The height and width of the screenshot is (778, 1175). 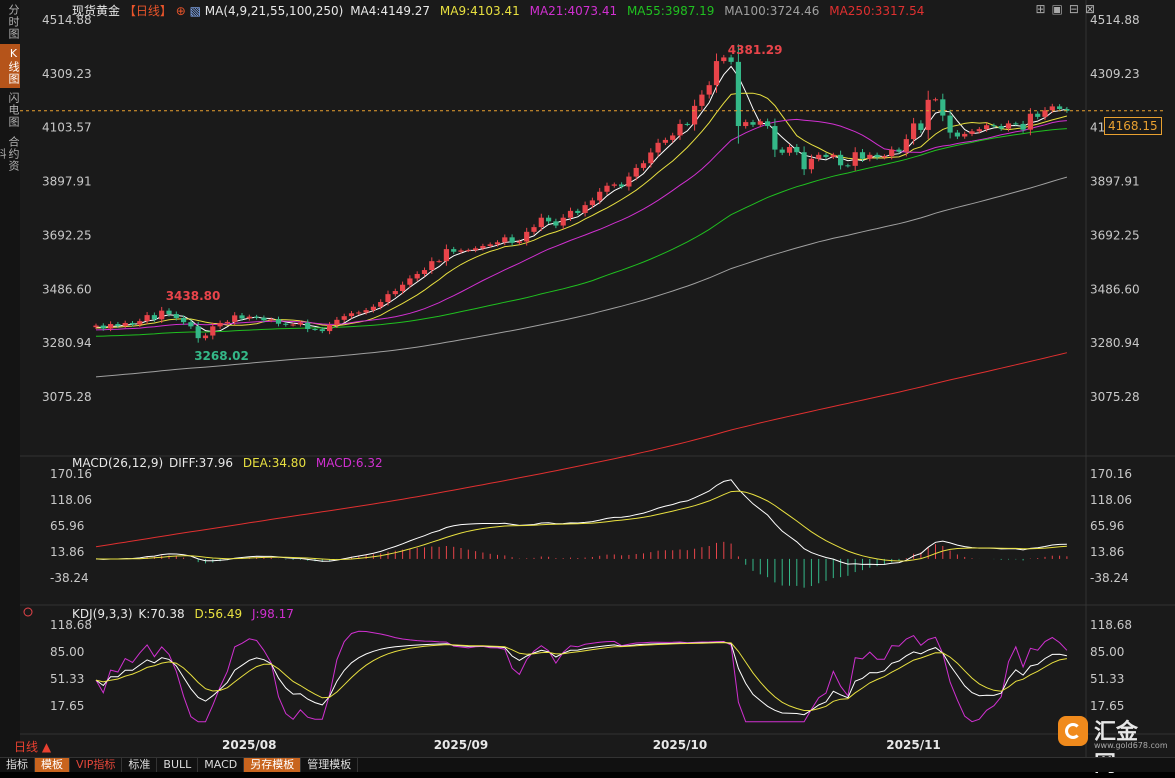 I want to click on macd-tick-right: 13.86, so click(x=1107, y=552).